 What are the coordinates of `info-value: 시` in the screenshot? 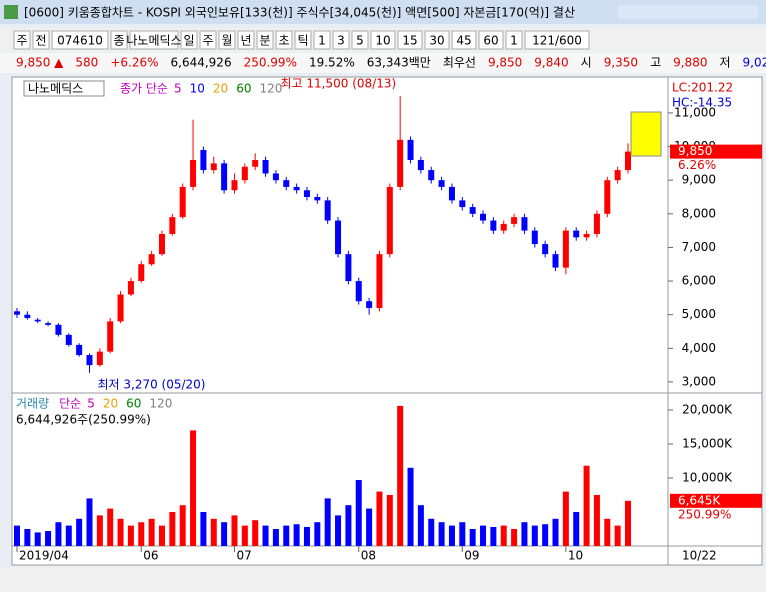 It's located at (586, 63).